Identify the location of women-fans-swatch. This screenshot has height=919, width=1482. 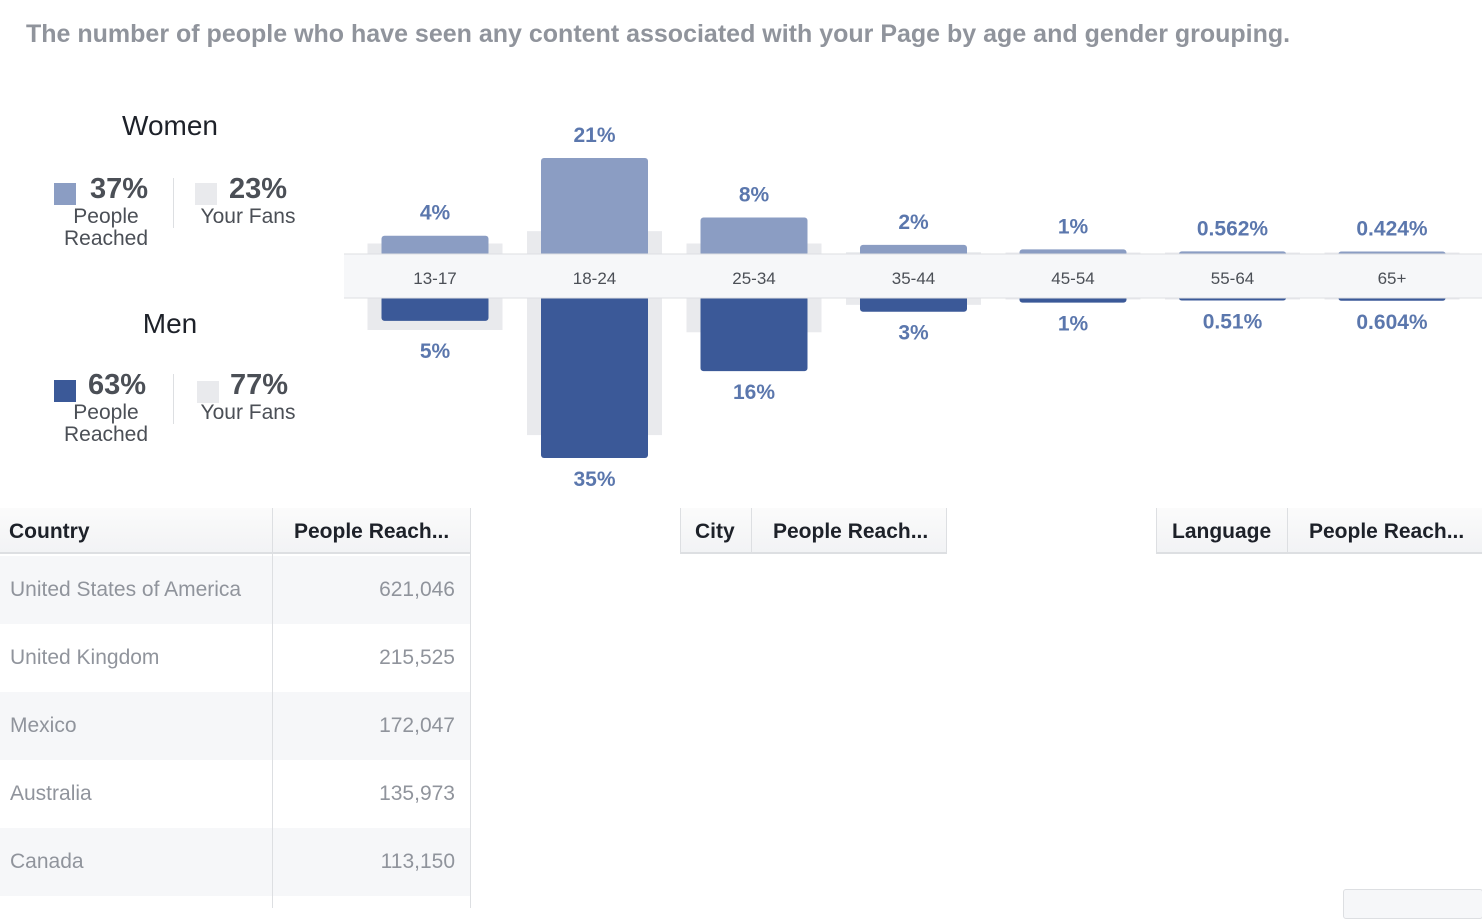
(206, 194).